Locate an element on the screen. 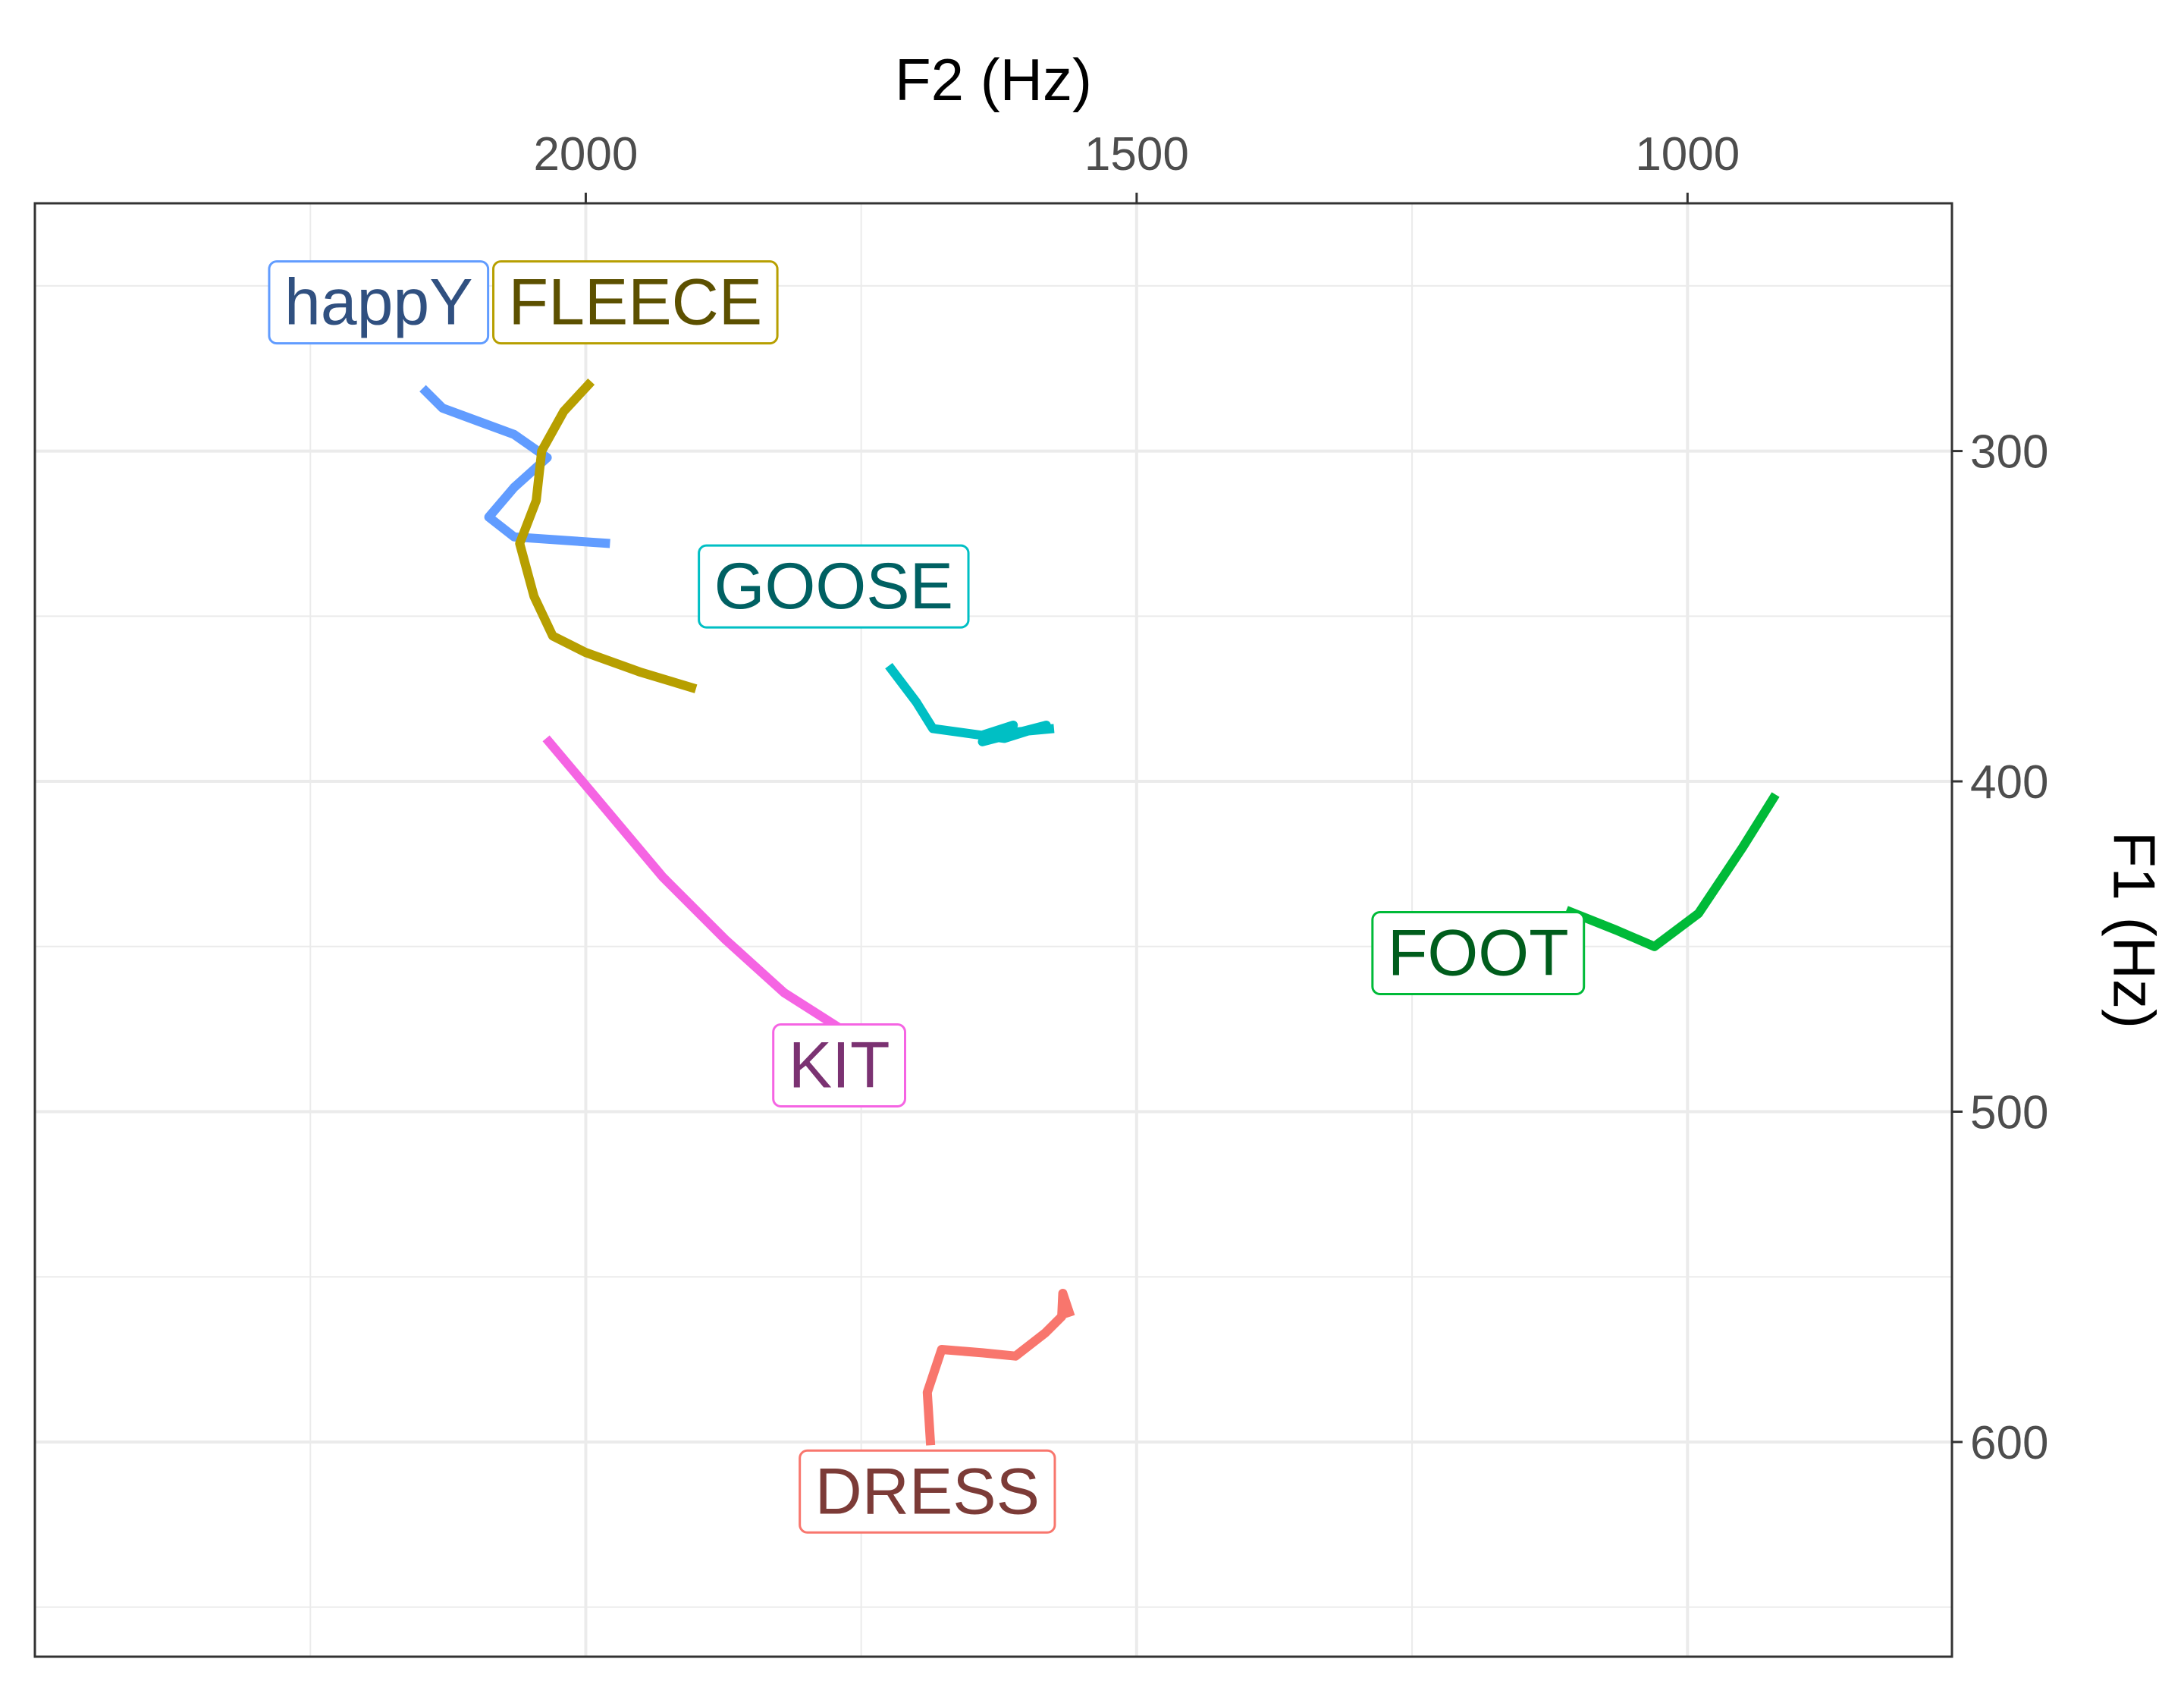 The image size is (2184, 1684). series-label-dress: DRESS is located at coordinates (927, 1491).